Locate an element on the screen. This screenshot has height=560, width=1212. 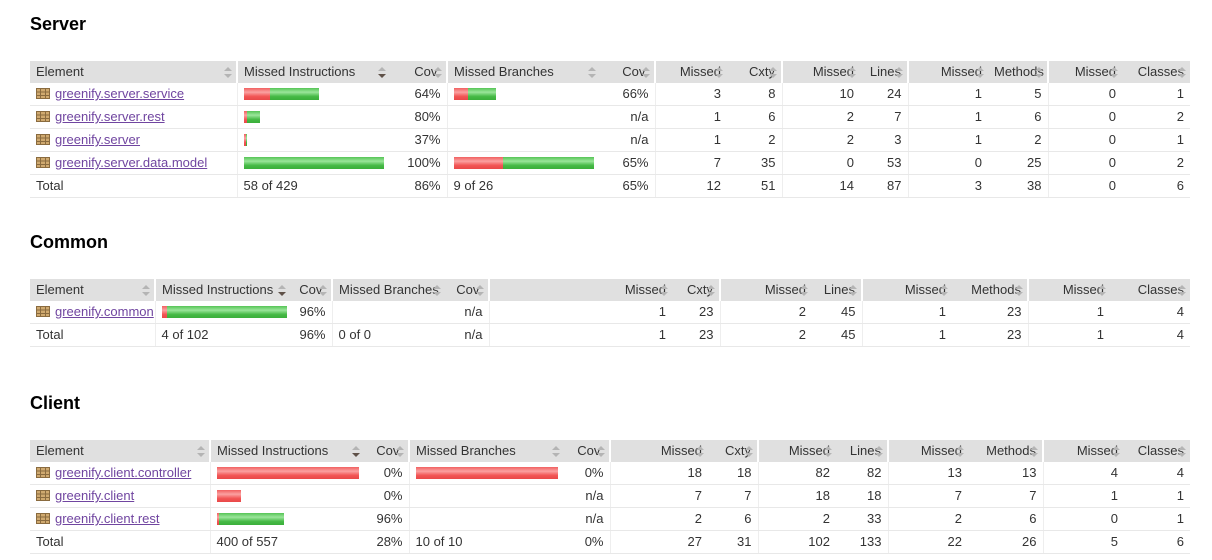
missed-lines-cell: 2 is located at coordinates (765, 312).